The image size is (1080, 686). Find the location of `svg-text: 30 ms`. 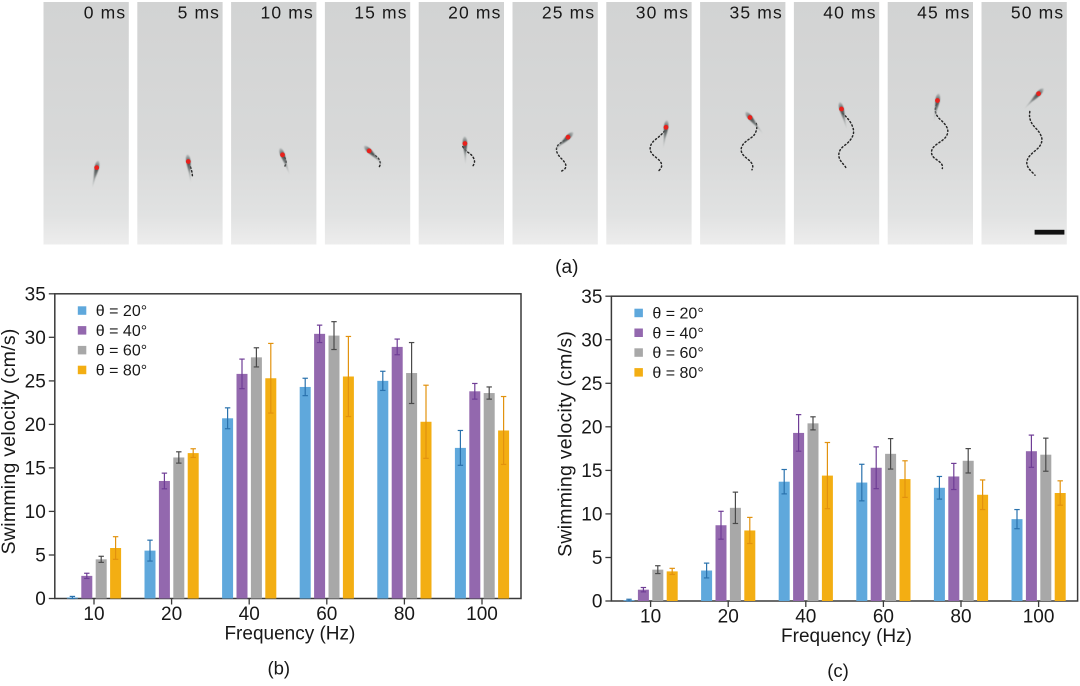

svg-text: 30 ms is located at coordinates (662, 13).